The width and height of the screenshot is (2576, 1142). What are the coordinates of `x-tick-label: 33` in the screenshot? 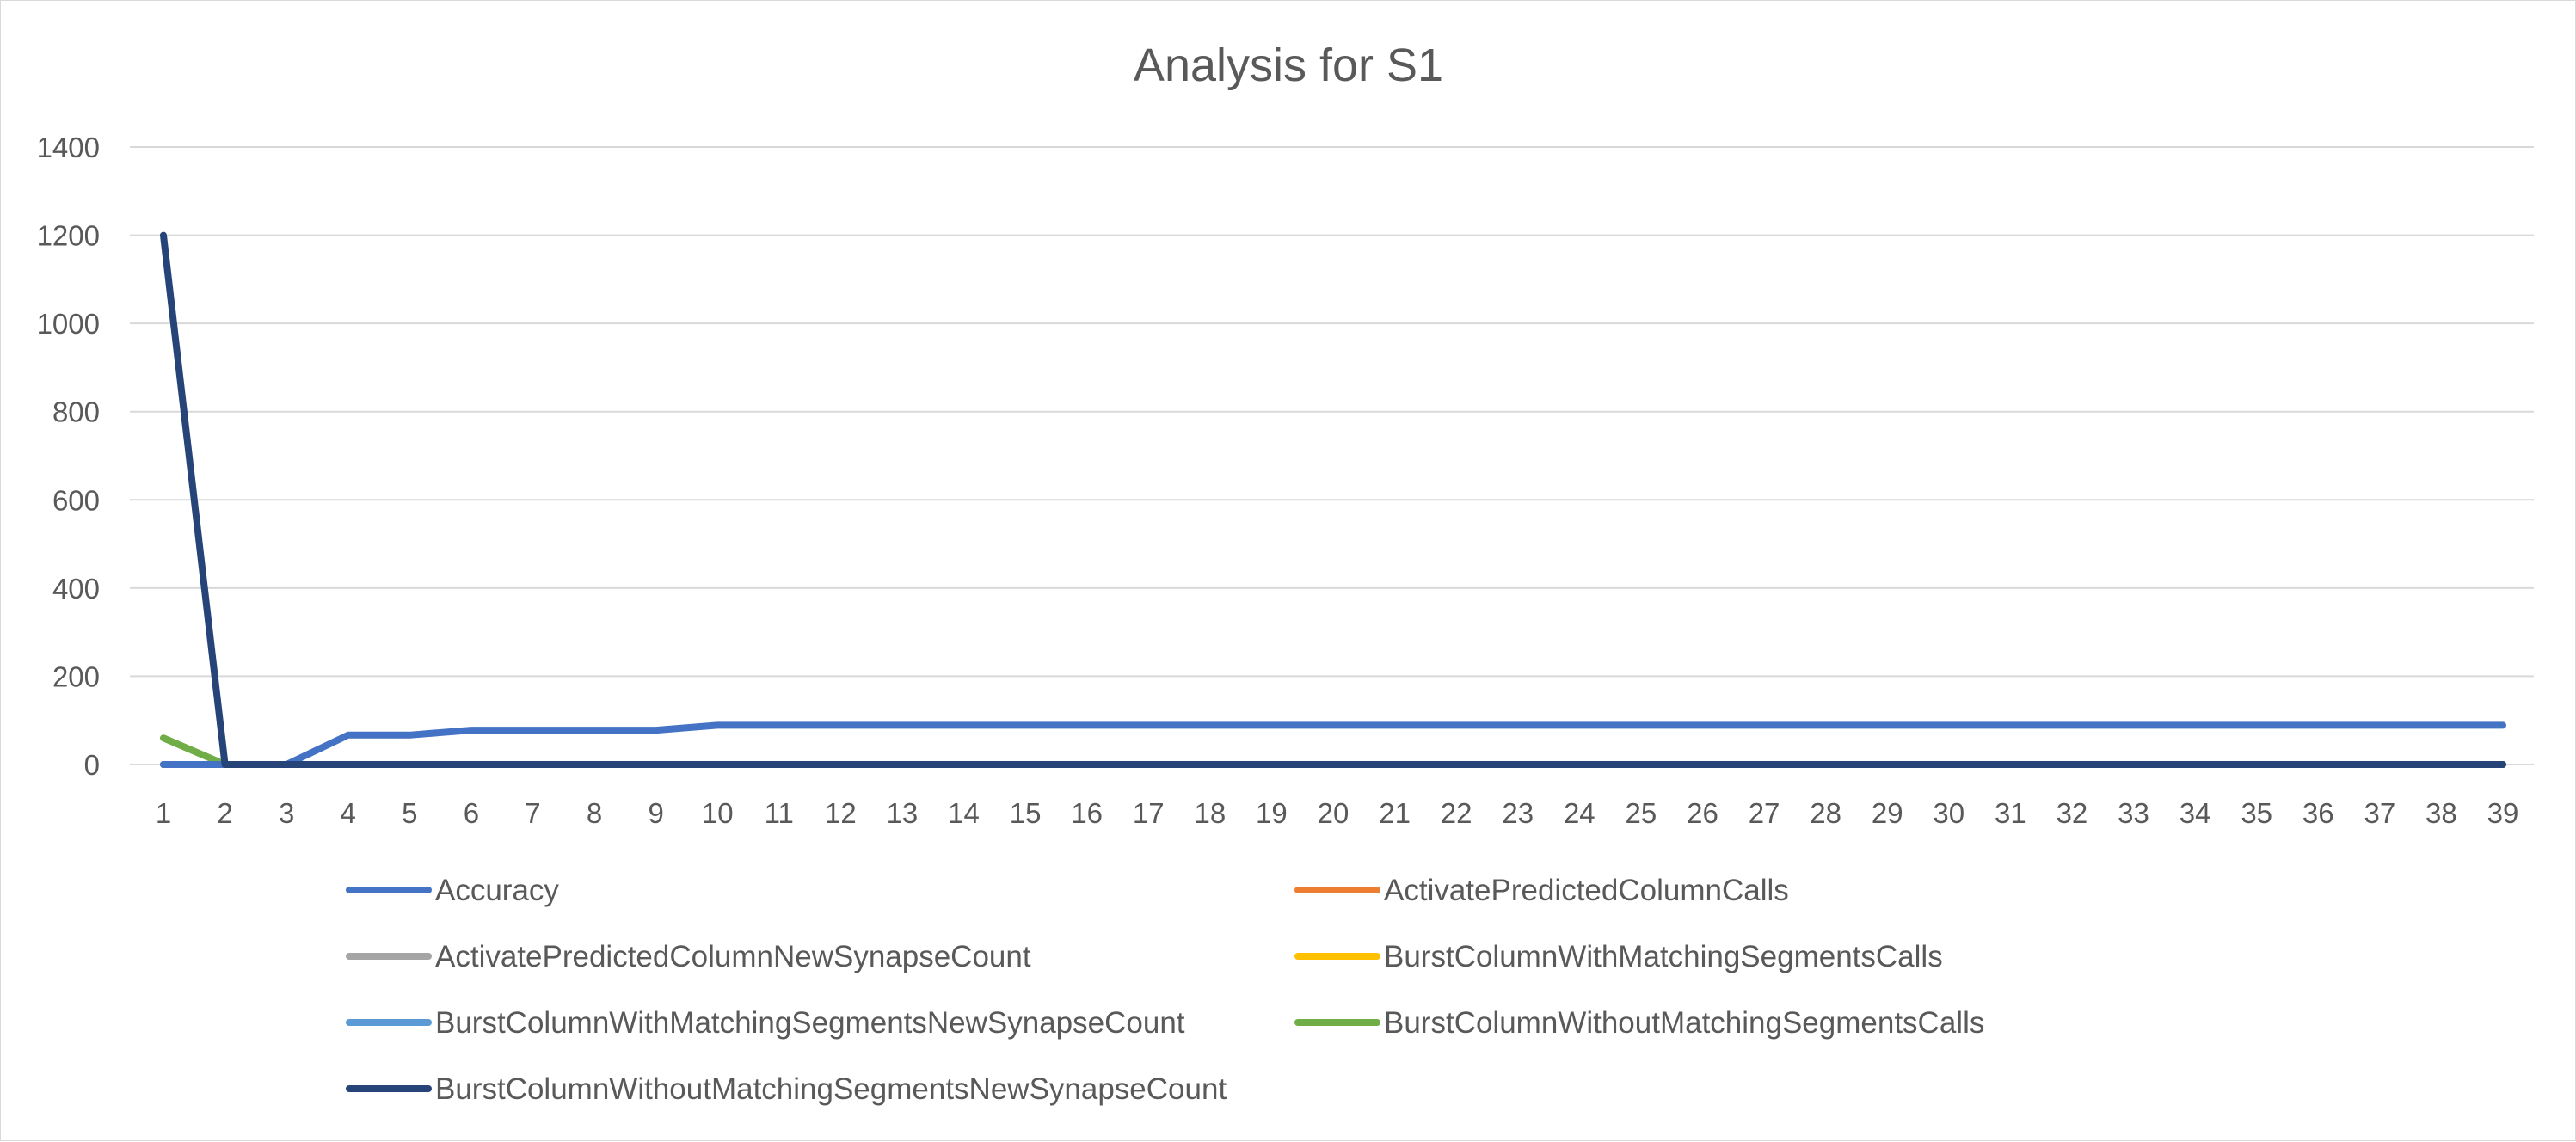 It's located at (2133, 813).